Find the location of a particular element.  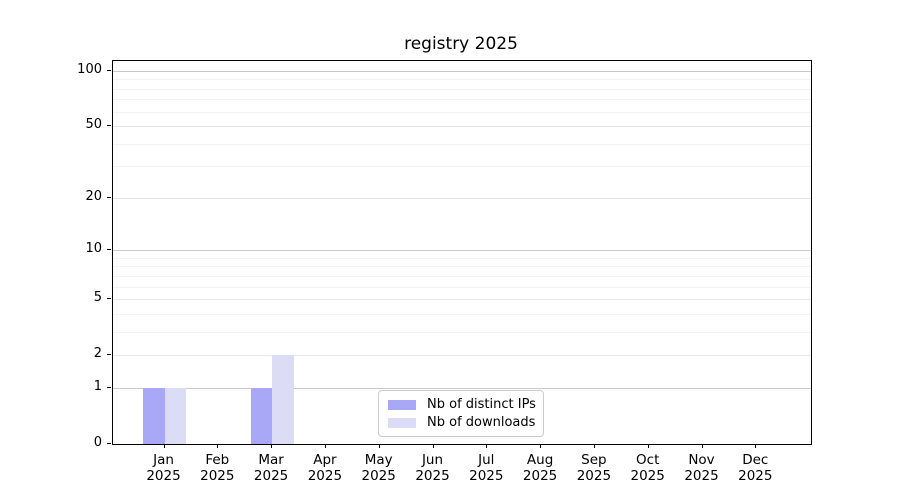

y-tick-label: 10 is located at coordinates (93, 249).